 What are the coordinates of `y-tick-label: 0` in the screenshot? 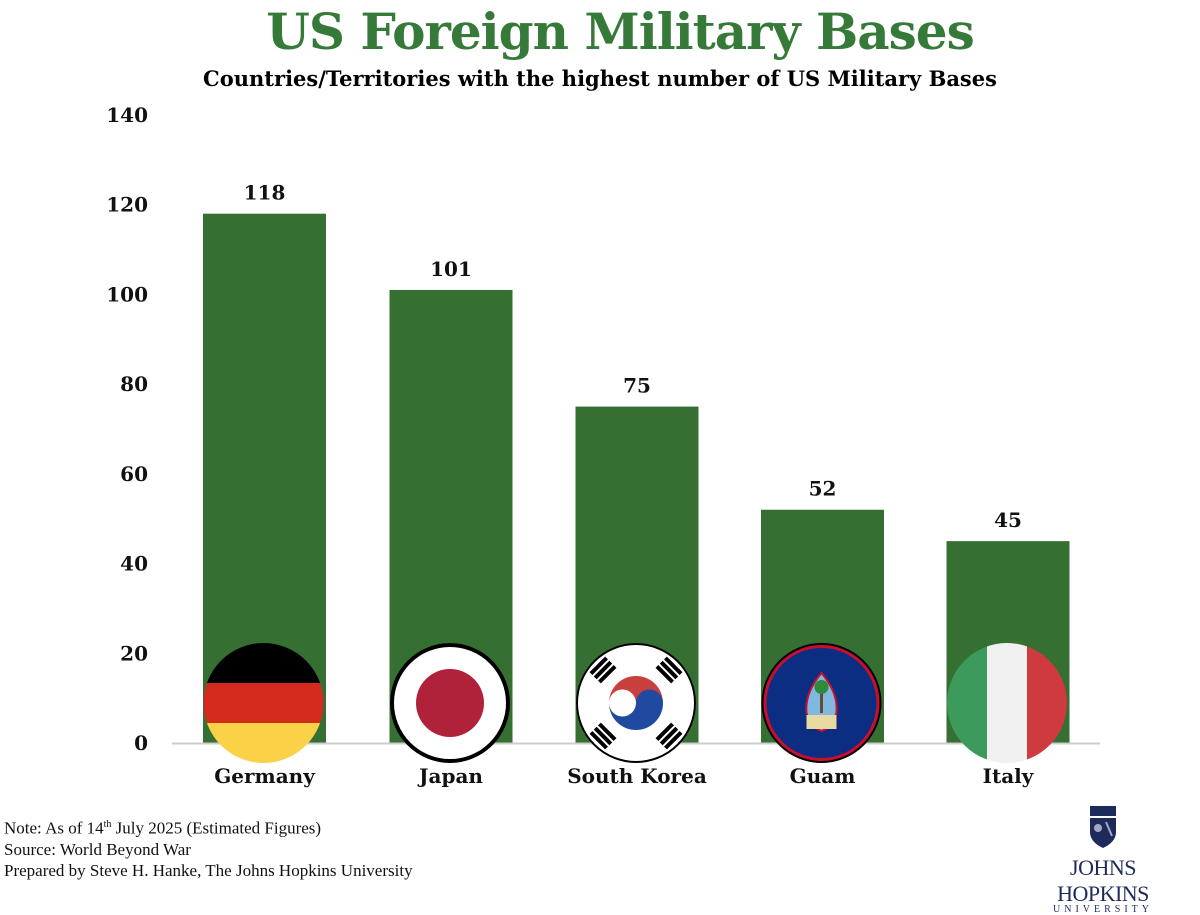 It's located at (141, 743).